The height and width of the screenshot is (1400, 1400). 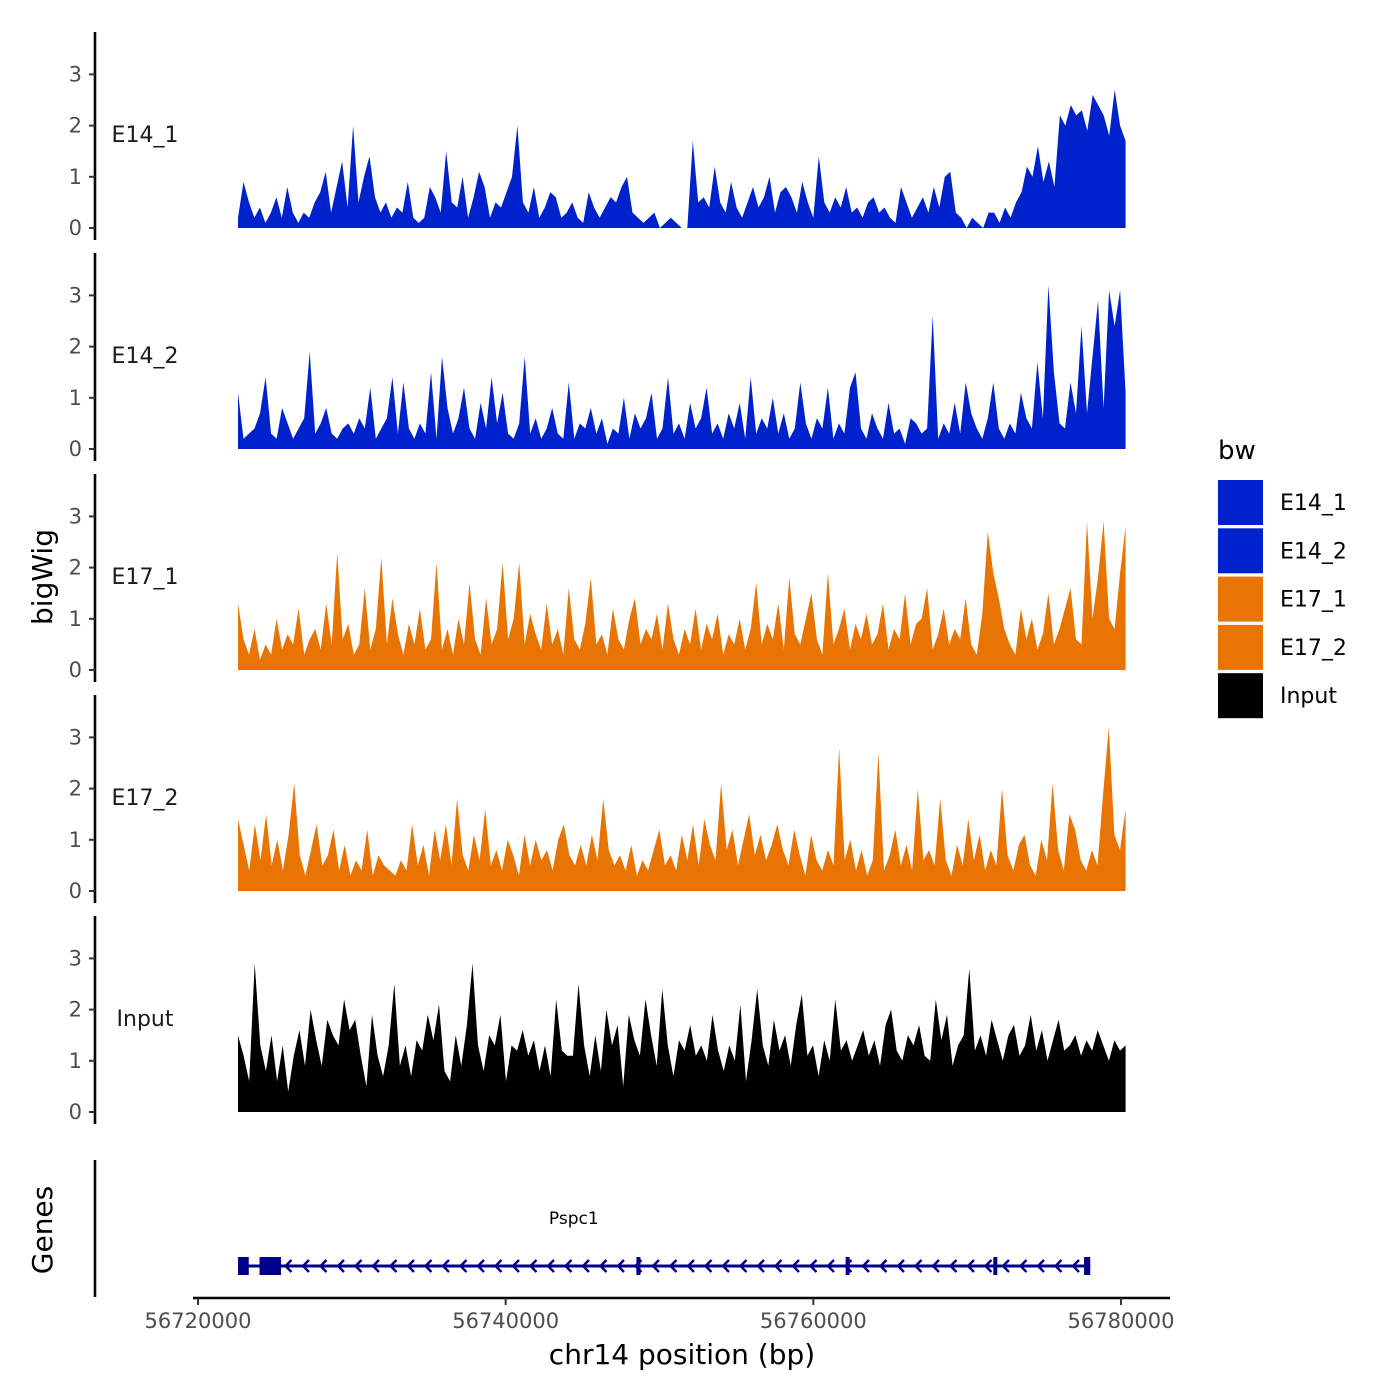 I want to click on x-tick-label: 56740000, so click(x=505, y=1321).